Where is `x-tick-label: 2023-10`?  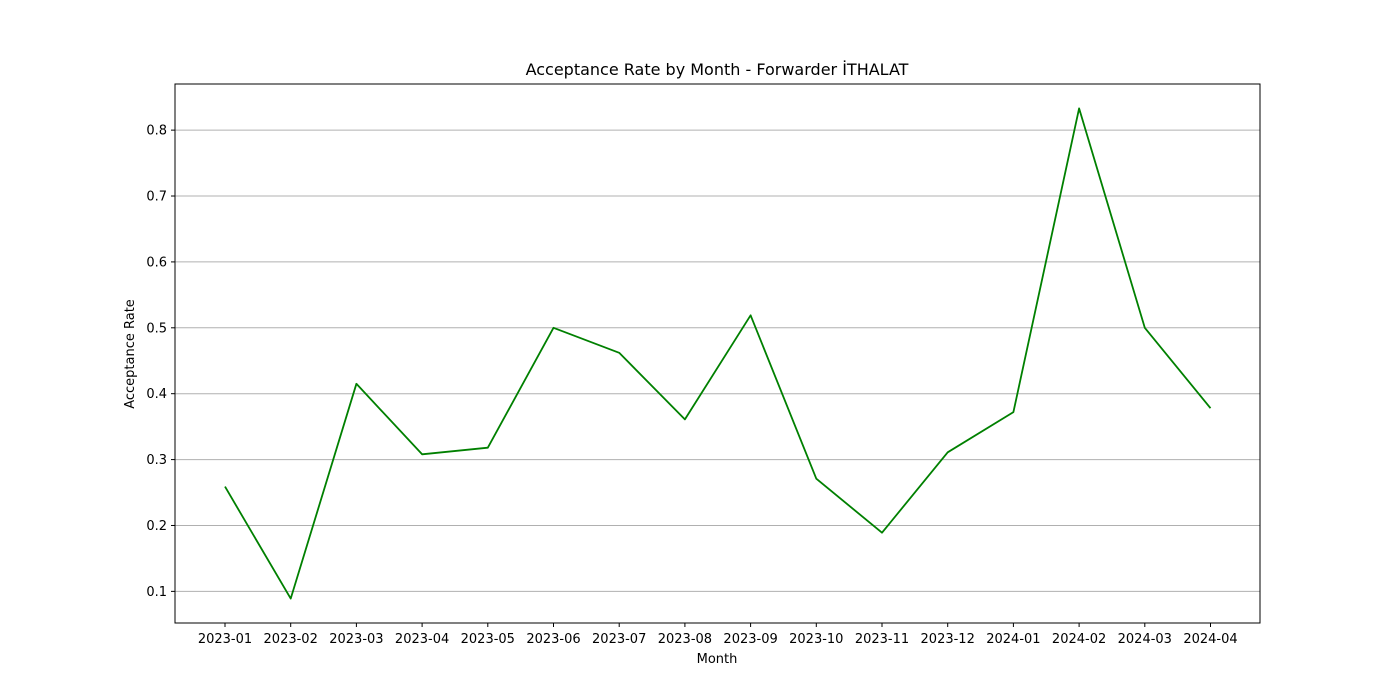
x-tick-label: 2023-10 is located at coordinates (816, 639).